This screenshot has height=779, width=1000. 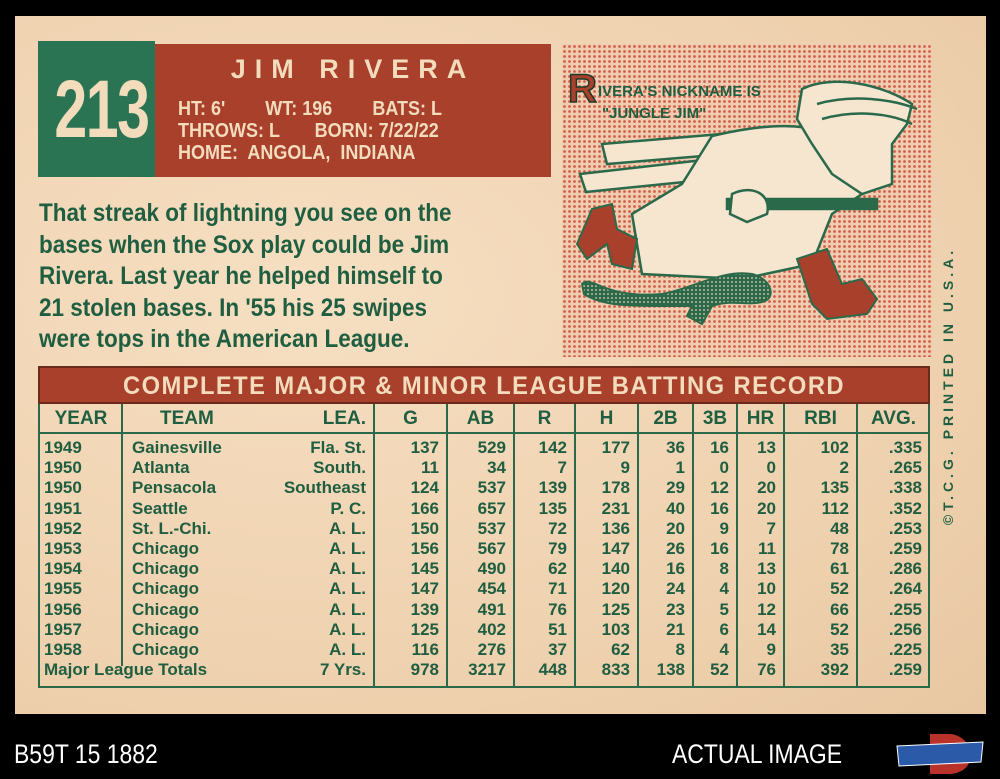 I want to click on cell-home-runs: 14, so click(x=766, y=629).